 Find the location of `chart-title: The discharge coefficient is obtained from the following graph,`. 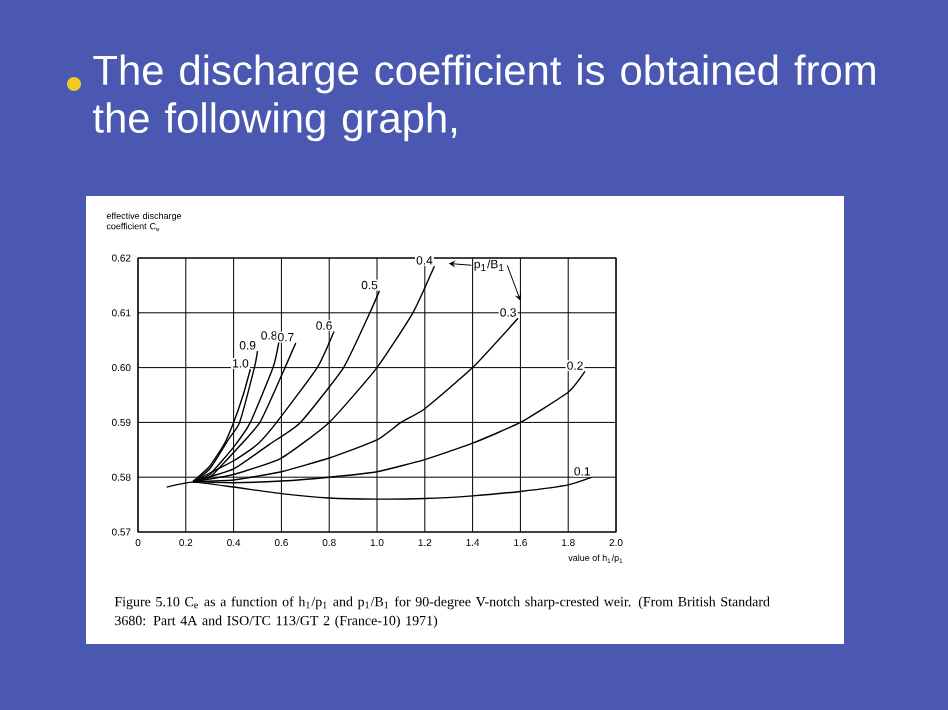

chart-title: The discharge coefficient is obtained from the following graph, is located at coordinates (484, 98).